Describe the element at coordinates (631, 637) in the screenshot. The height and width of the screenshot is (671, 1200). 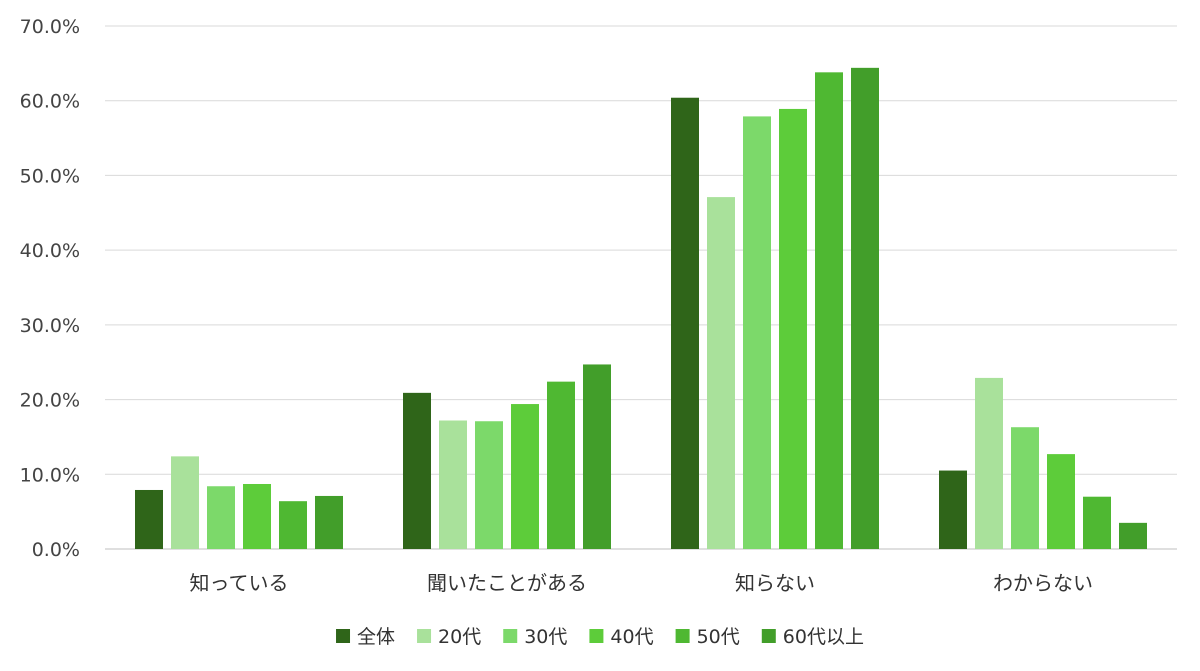
I see `legend-label: 40代` at that location.